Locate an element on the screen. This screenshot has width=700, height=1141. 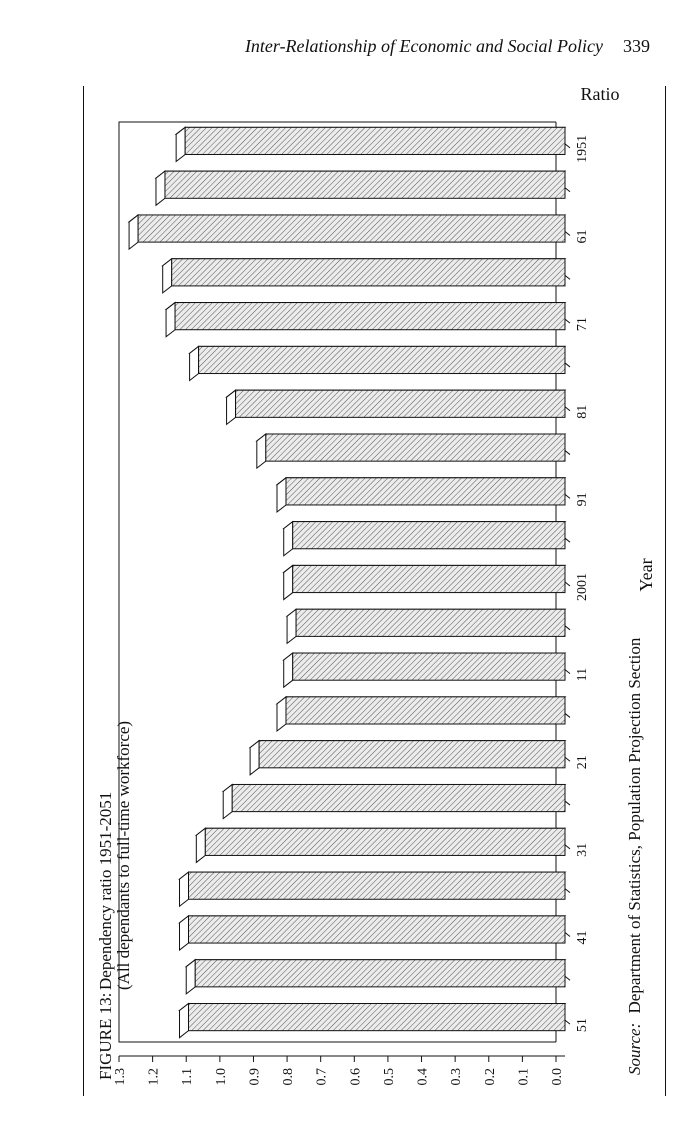
category-tick-label: 11 is located at coordinates (582, 674).